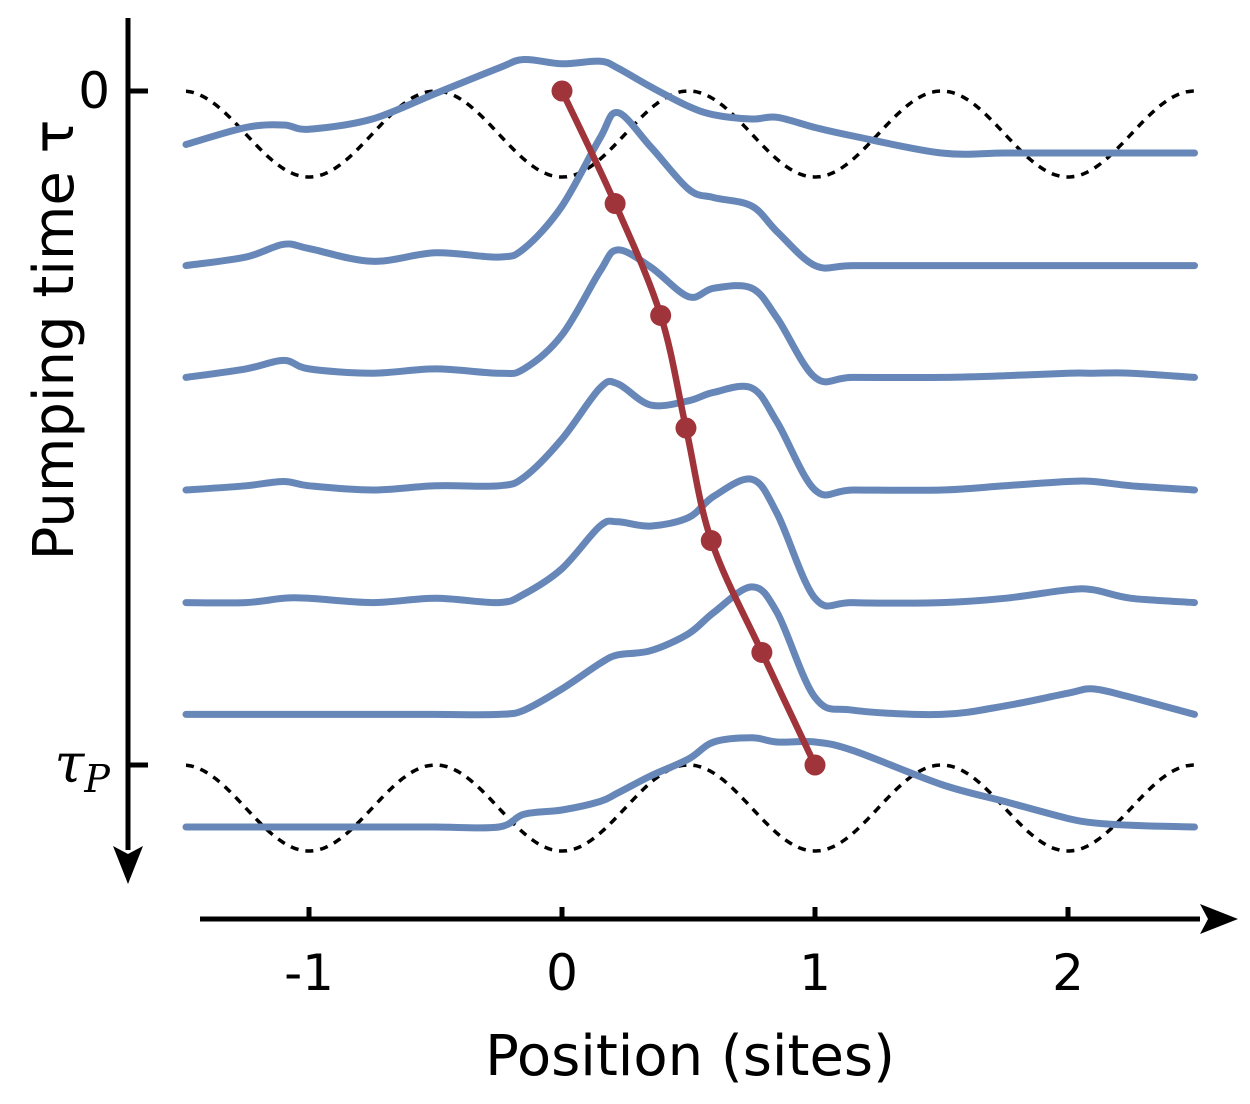 This screenshot has width=1250, height=1104. Describe the element at coordinates (815, 973) in the screenshot. I see `x-tick-label-3: 1` at that location.